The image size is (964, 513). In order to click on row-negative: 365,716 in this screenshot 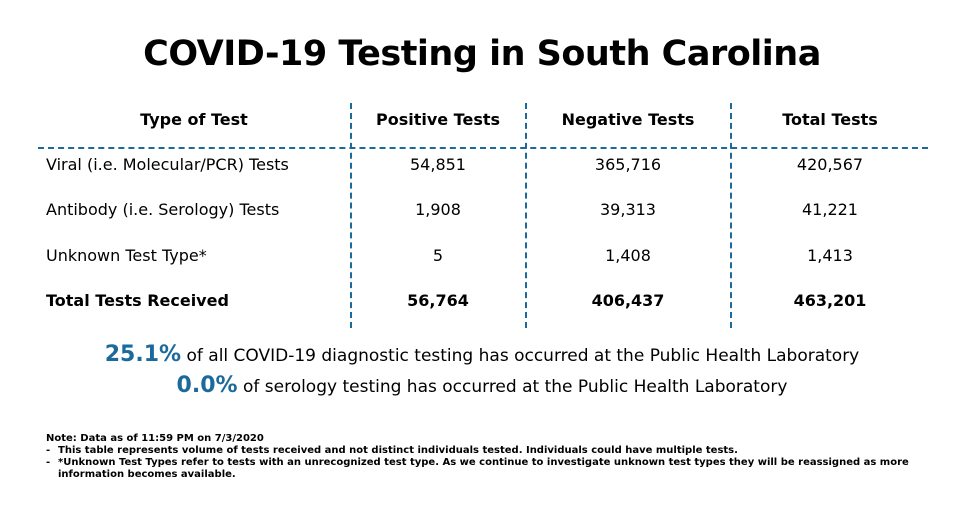, I will do `click(628, 164)`.